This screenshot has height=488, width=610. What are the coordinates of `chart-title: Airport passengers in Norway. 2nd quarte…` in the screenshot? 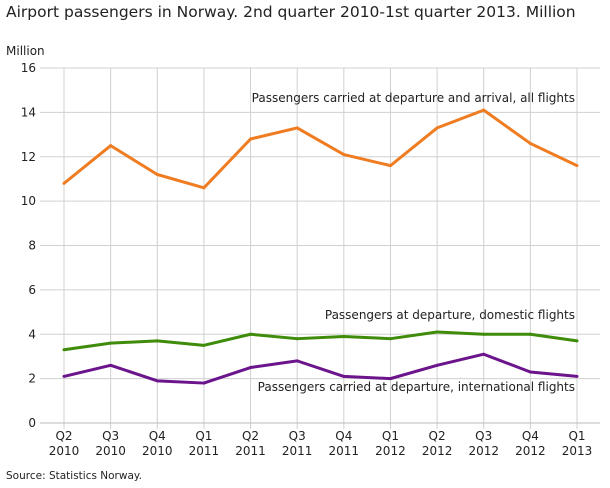 It's located at (291, 12).